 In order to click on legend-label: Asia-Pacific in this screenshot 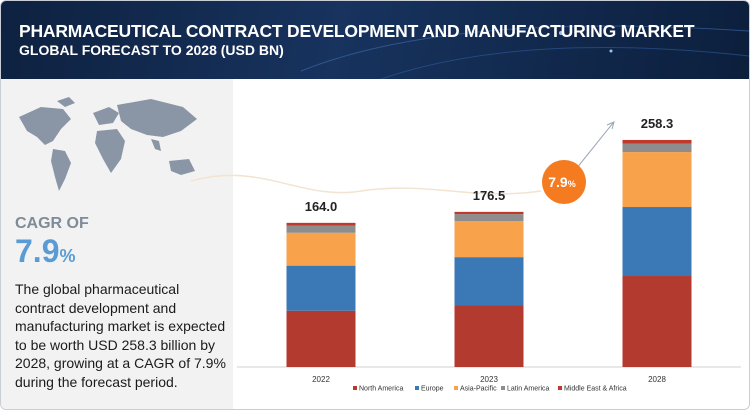, I will do `click(478, 389)`.